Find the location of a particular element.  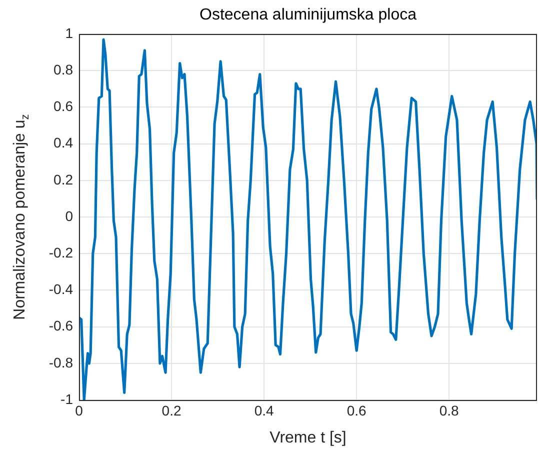

x-axis-title: Vreme t [s] is located at coordinates (308, 437).